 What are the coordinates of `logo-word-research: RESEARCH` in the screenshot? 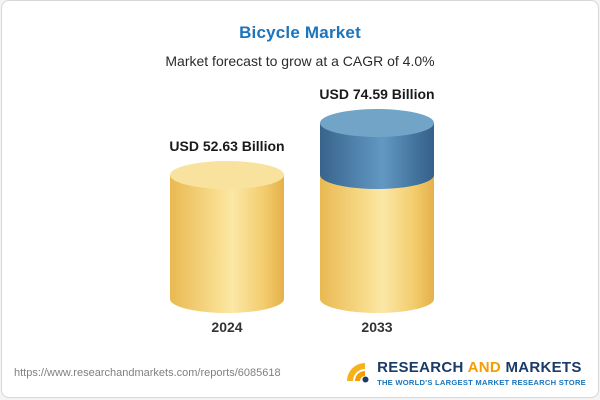 It's located at (420, 368).